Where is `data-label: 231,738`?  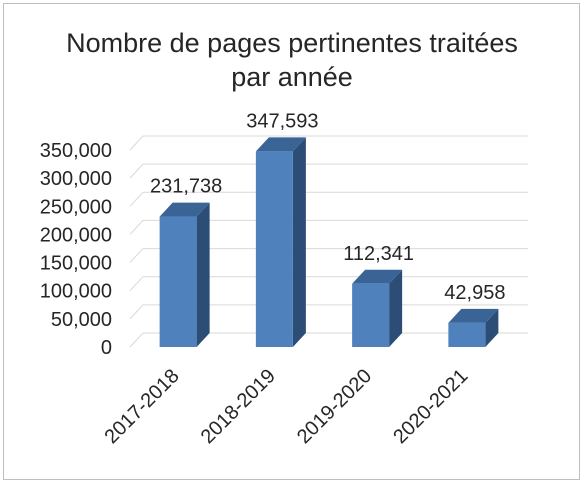
data-label: 231,738 is located at coordinates (186, 187).